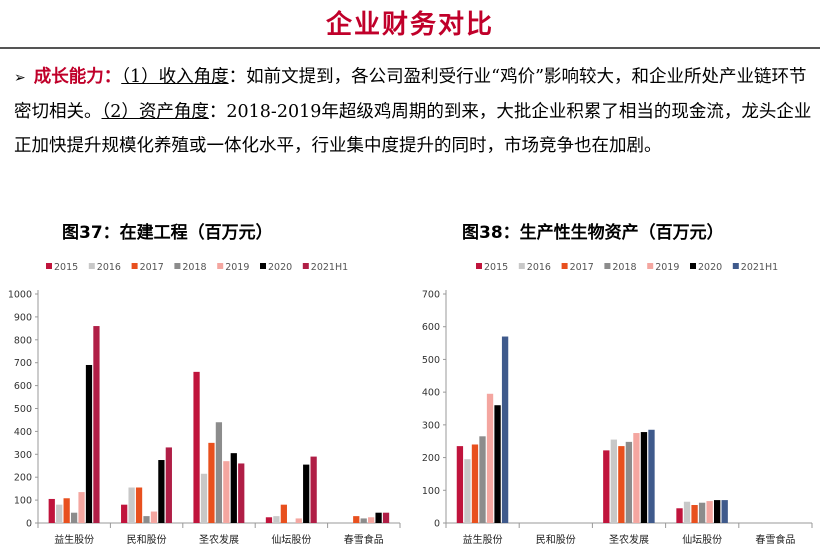 This screenshot has width=820, height=557. I want to click on figure37-title: 图37：在建工程（百万元）, so click(167, 233).